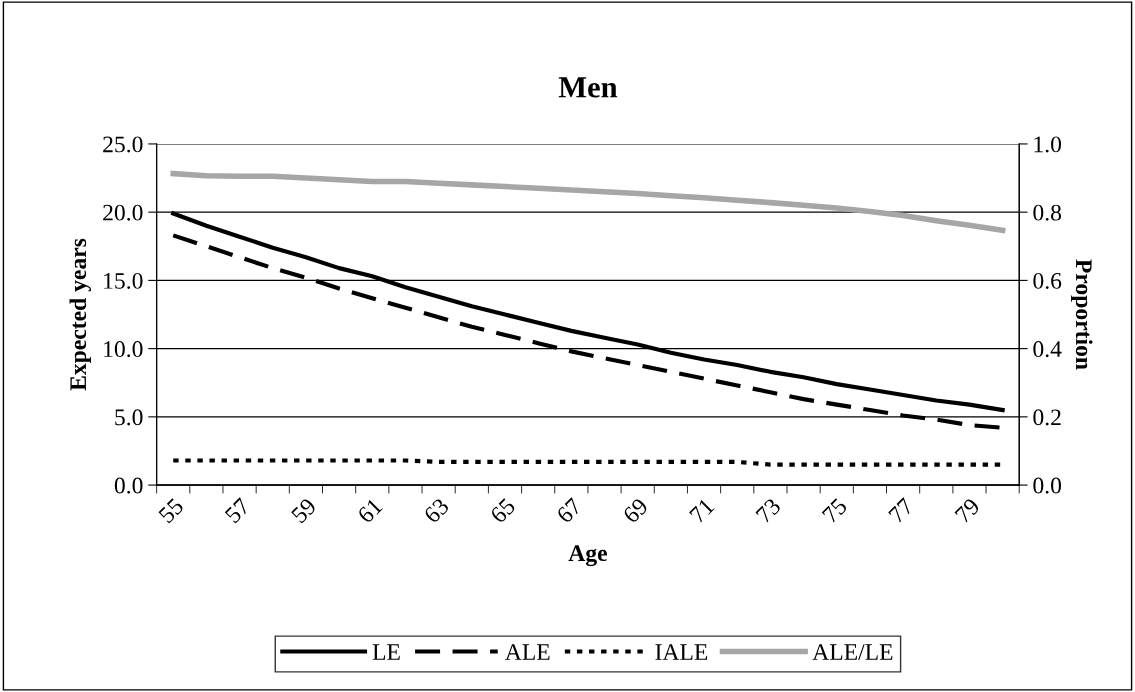  Describe the element at coordinates (901, 510) in the screenshot. I see `x-tick-label: 77` at that location.